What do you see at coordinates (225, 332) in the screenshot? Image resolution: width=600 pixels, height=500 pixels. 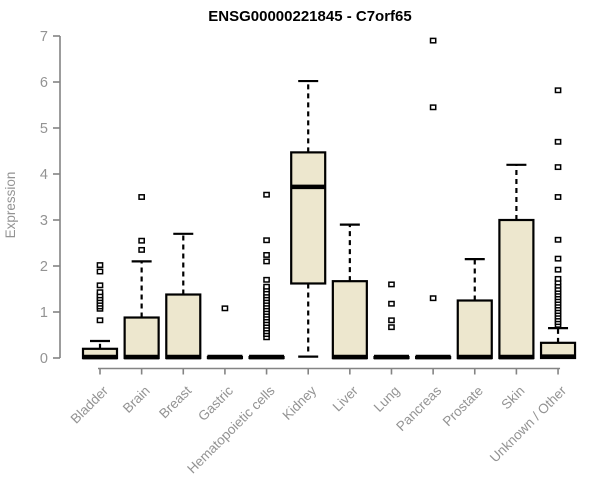 I see `box-gastric` at bounding box center [225, 332].